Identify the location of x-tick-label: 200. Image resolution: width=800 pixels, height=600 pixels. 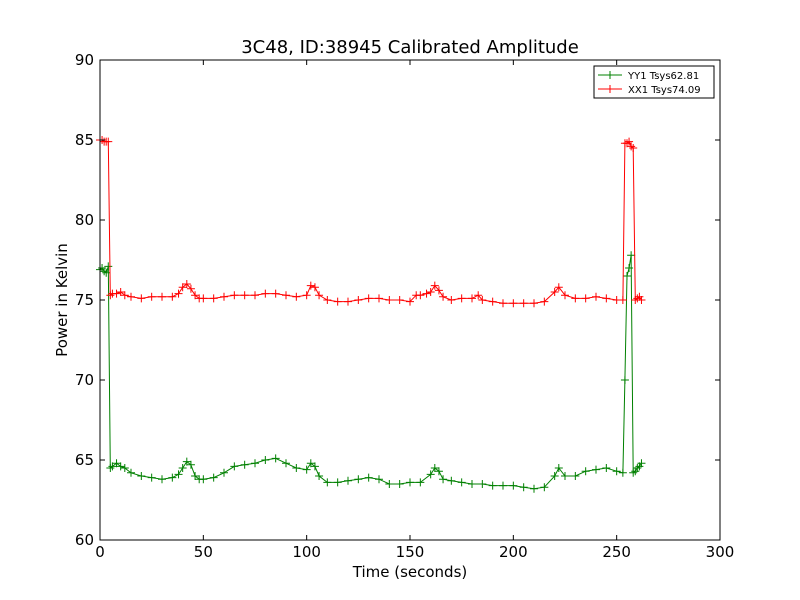
(513, 552).